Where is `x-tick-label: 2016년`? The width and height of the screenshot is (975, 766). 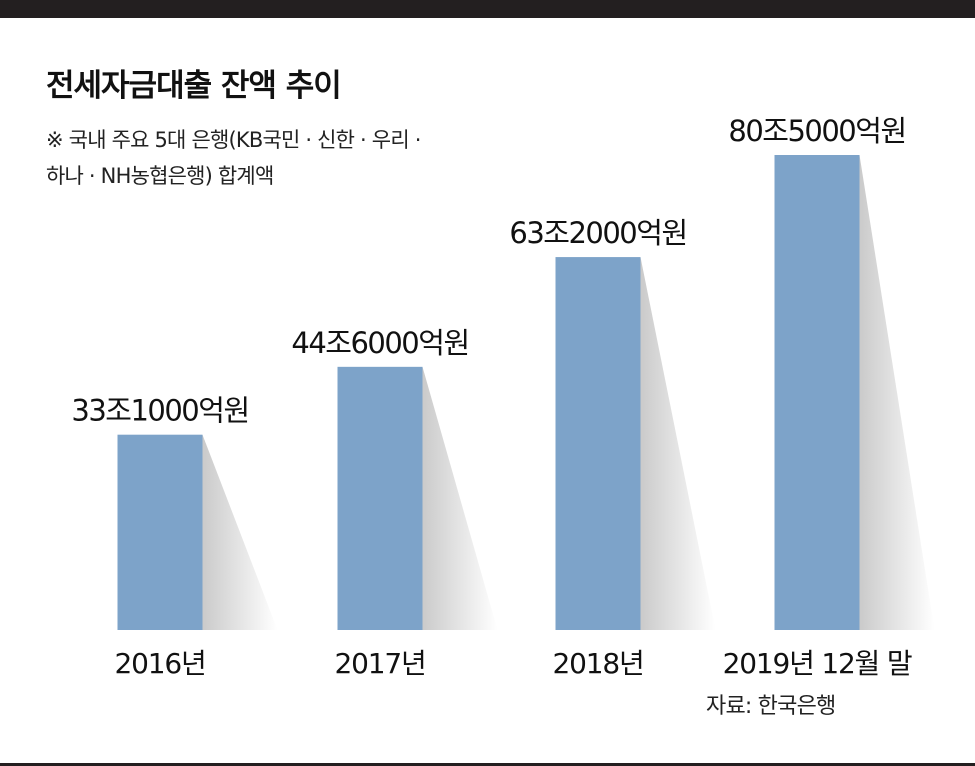
x-tick-label: 2016년 is located at coordinates (159, 663).